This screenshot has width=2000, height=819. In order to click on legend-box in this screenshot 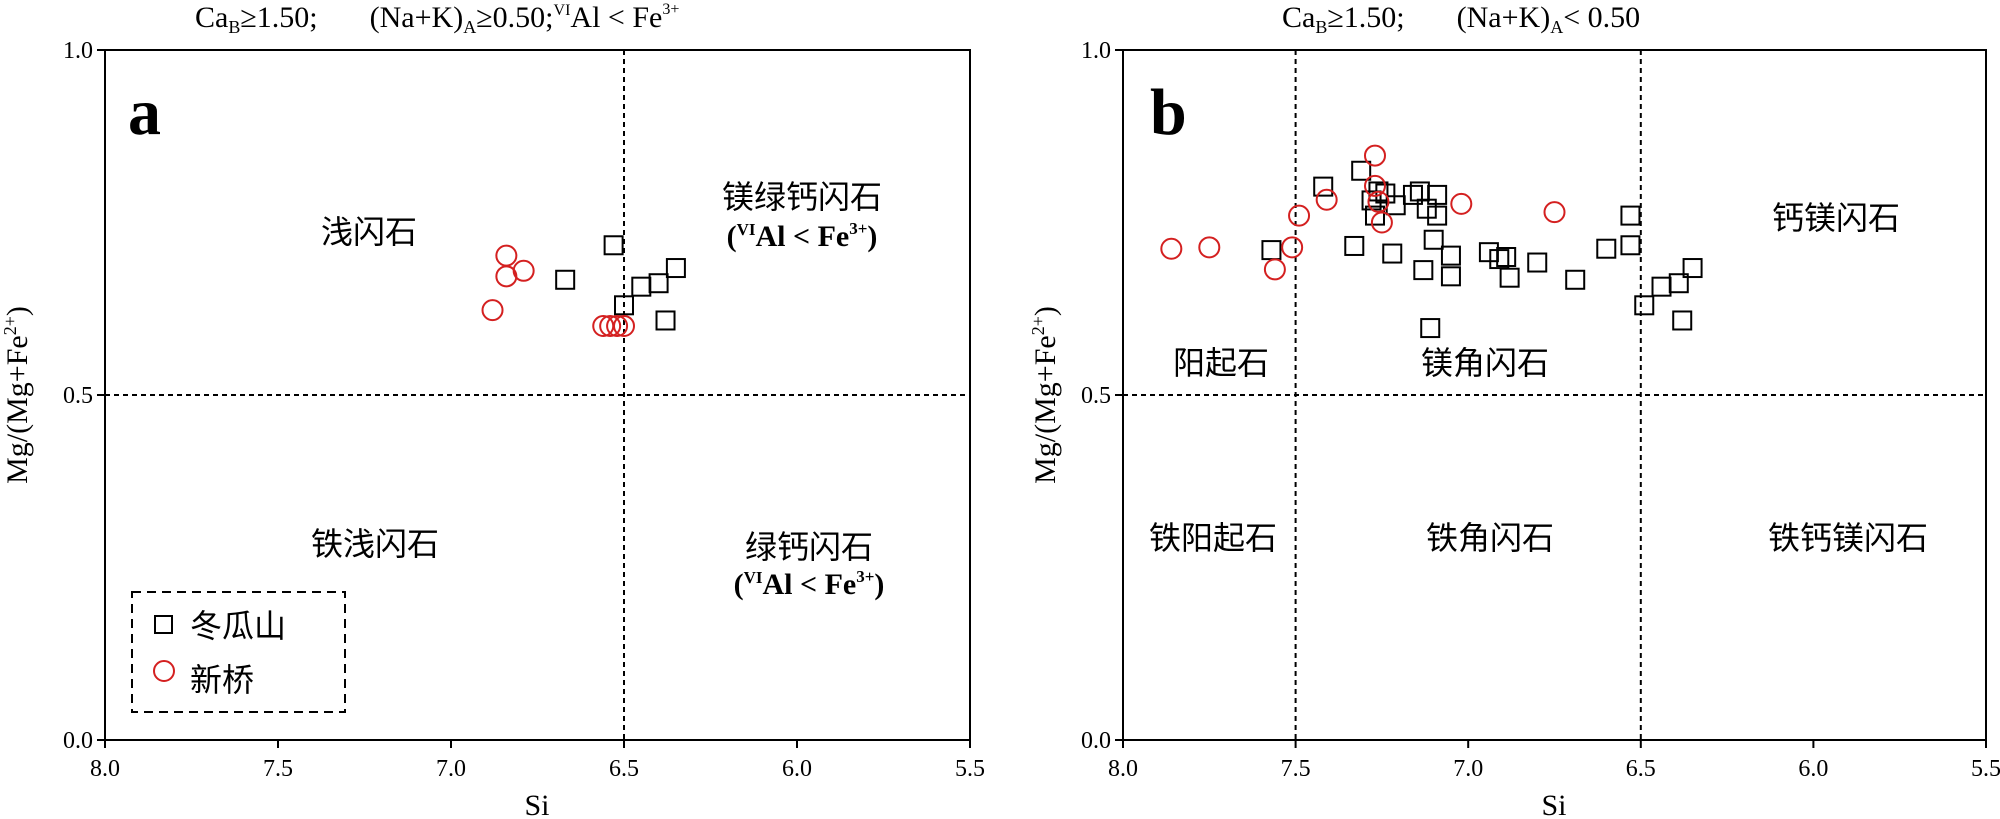, I will do `click(238, 652)`.